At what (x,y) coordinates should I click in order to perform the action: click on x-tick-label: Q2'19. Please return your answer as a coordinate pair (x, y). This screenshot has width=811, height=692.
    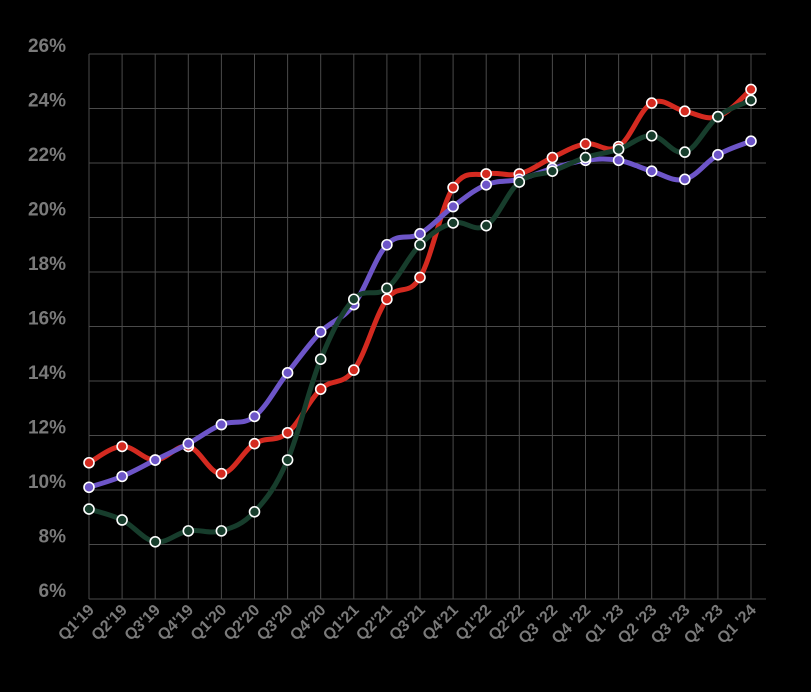
    Looking at the image, I should click on (110, 623).